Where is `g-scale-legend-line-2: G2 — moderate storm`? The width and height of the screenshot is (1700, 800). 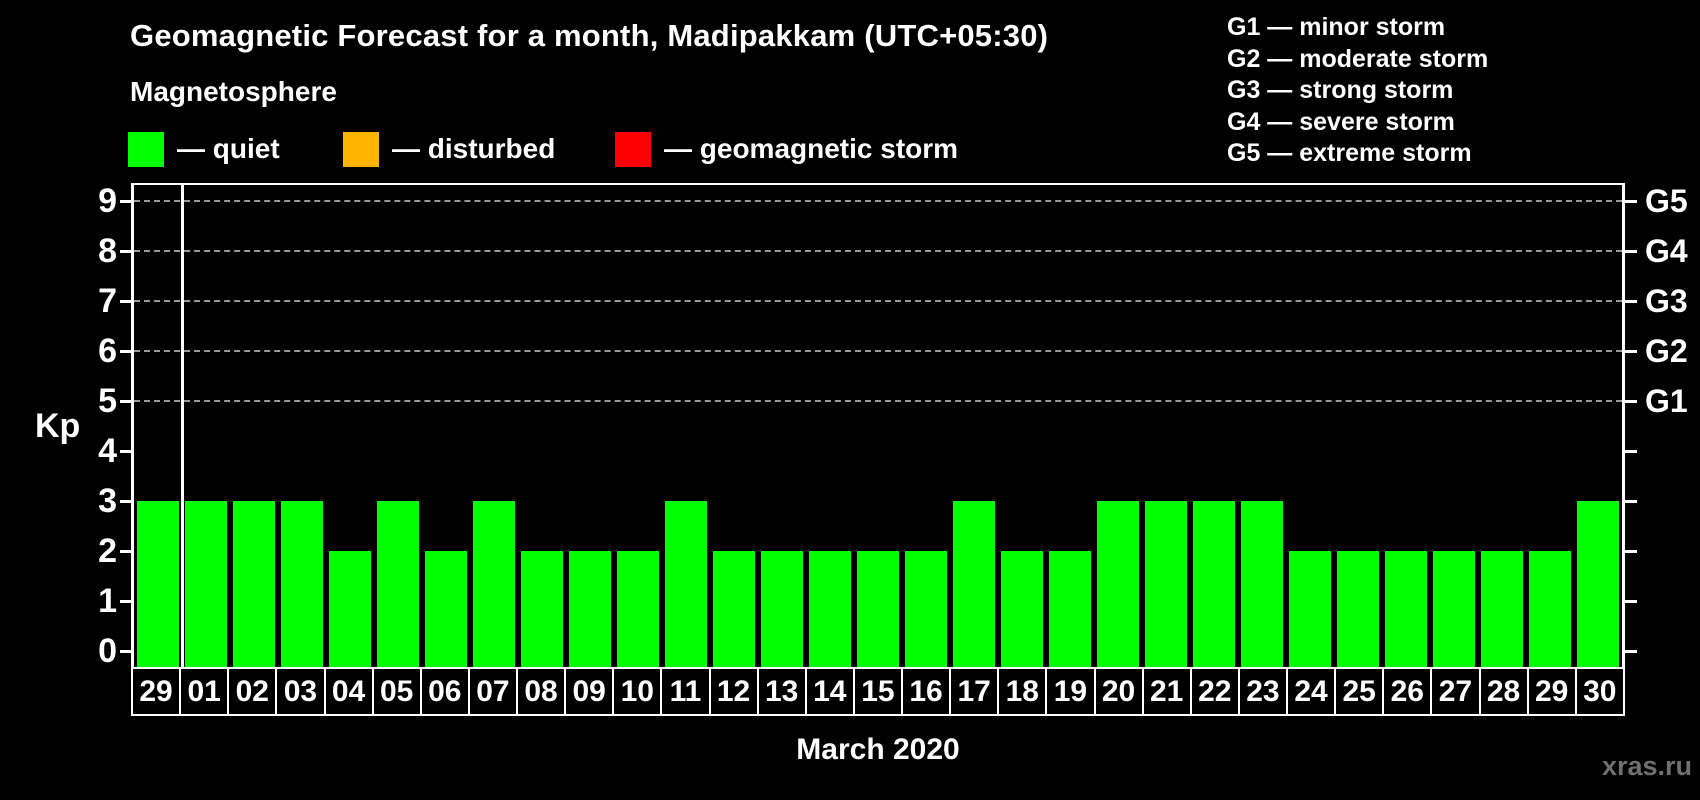 g-scale-legend-line-2: G2 — moderate storm is located at coordinates (1358, 58).